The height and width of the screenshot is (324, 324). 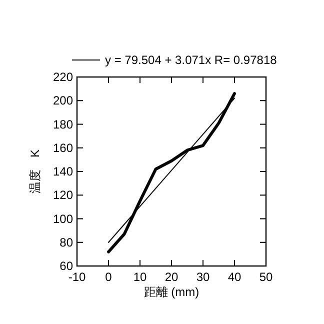 I want to click on y-tick-label: 200, so click(x=63, y=101).